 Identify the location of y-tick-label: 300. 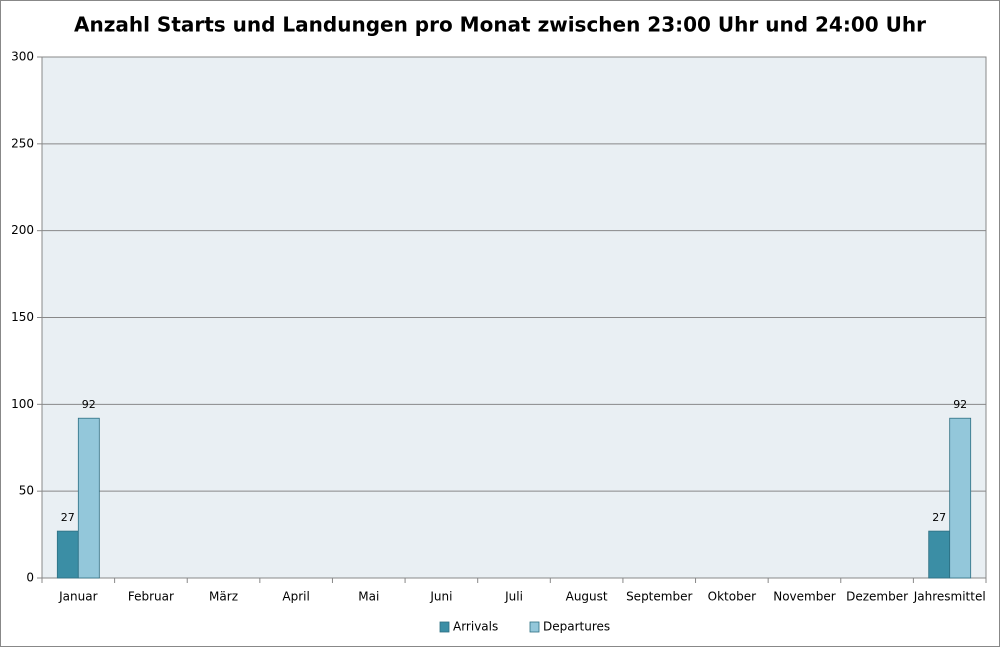
(22, 57).